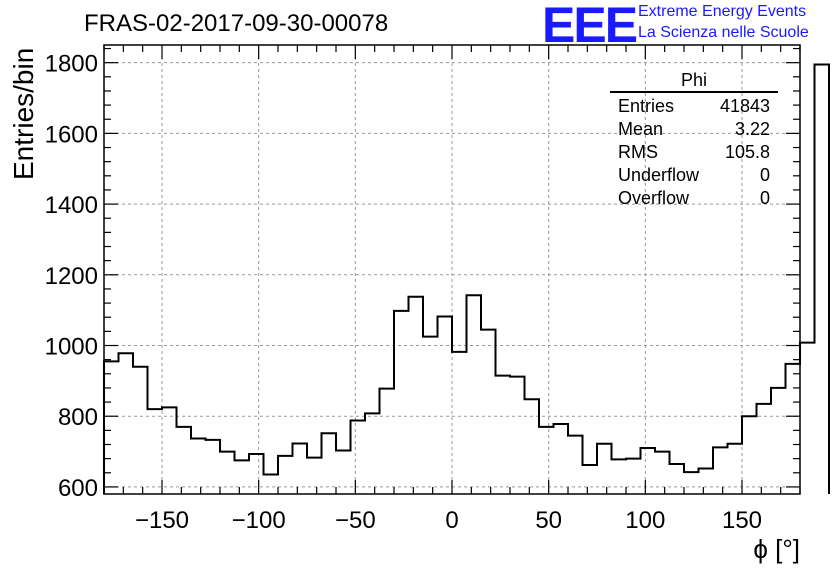  I want to click on x-tick-label: −100, so click(259, 520).